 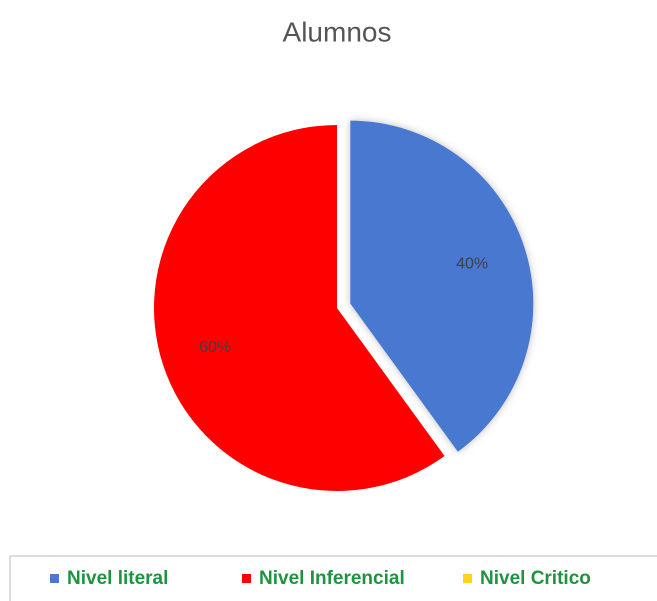 I want to click on data-label: 40%, so click(x=472, y=263).